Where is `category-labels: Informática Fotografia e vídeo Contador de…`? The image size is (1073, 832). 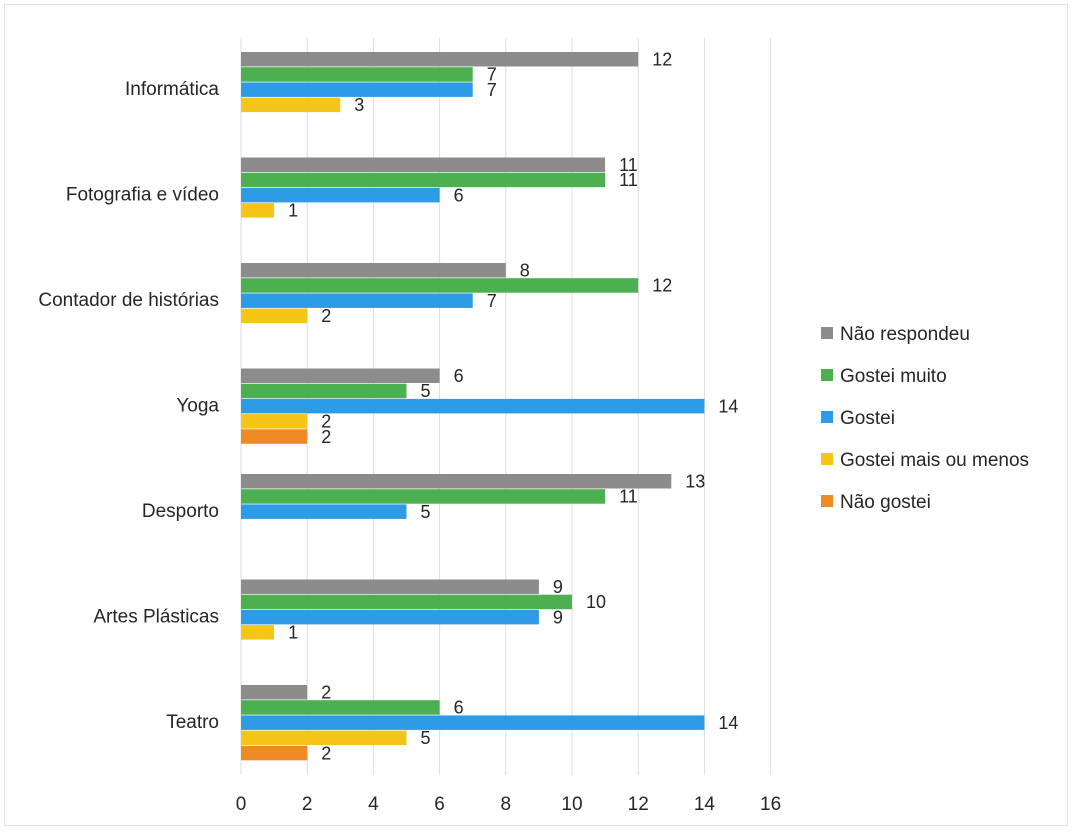
category-labels: Informática Fotografia e vídeo Contador de… is located at coordinates (128, 406).